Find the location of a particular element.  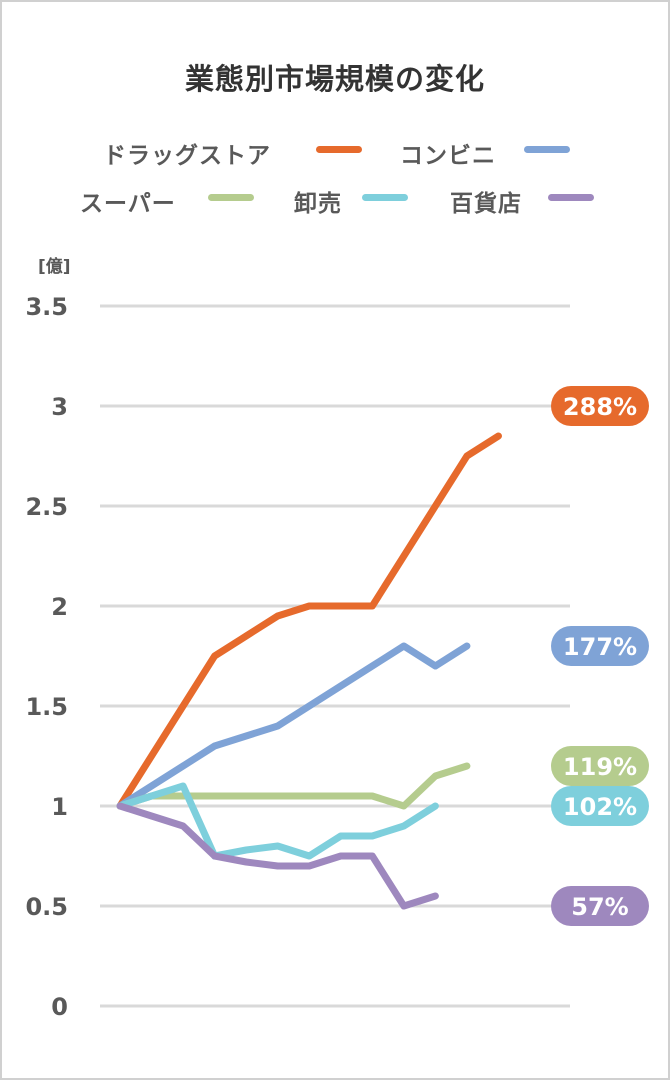

end-label-text: 102% is located at coordinates (600, 807).